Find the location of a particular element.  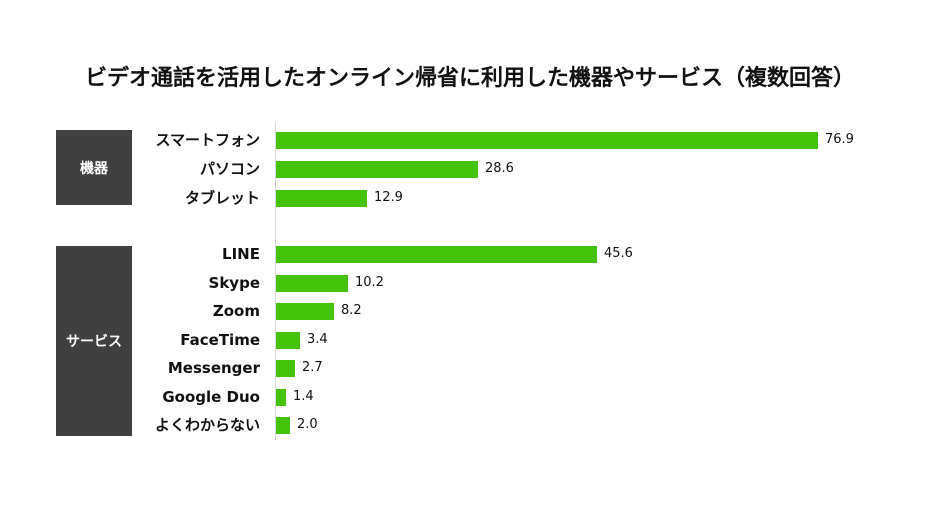

bar-row: Skype 10.2 is located at coordinates (470, 283).